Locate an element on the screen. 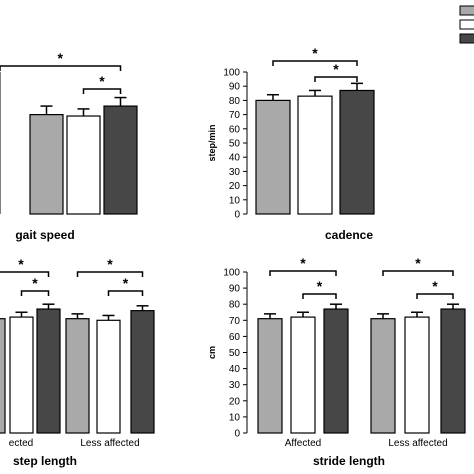 This screenshot has width=474, height=474. stride-y-tick-label: 80 is located at coordinates (235, 305).